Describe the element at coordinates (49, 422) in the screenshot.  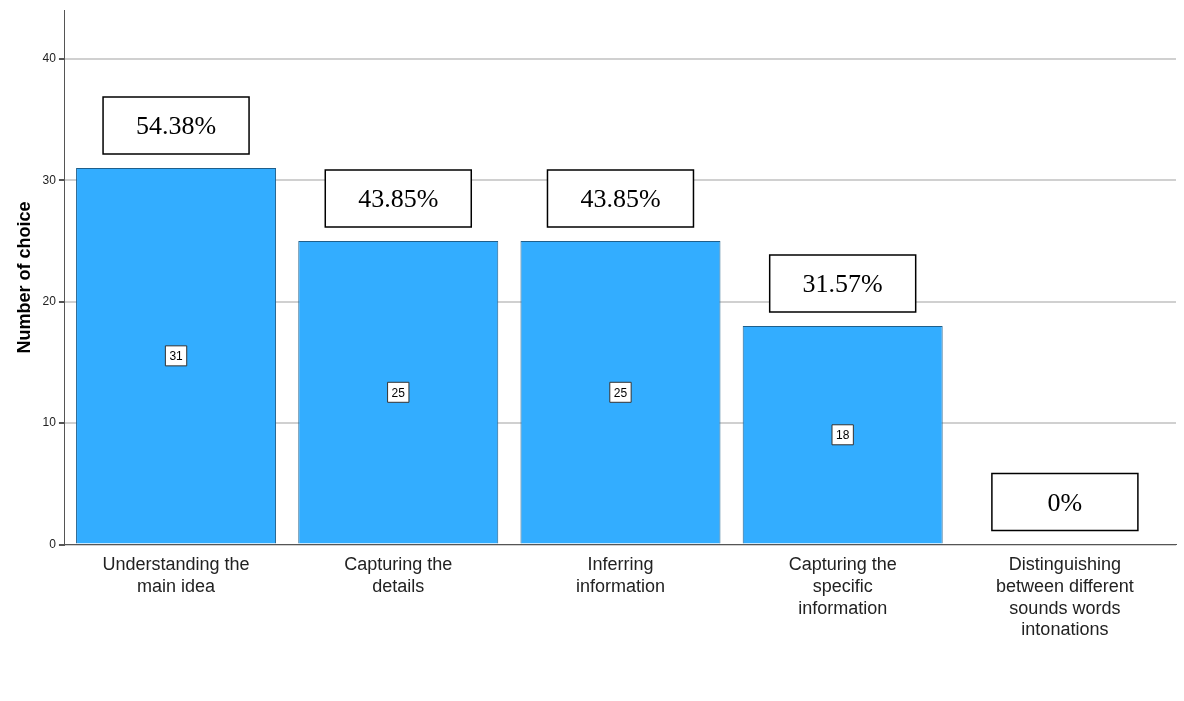
I see `y-tick-label: 10` at that location.